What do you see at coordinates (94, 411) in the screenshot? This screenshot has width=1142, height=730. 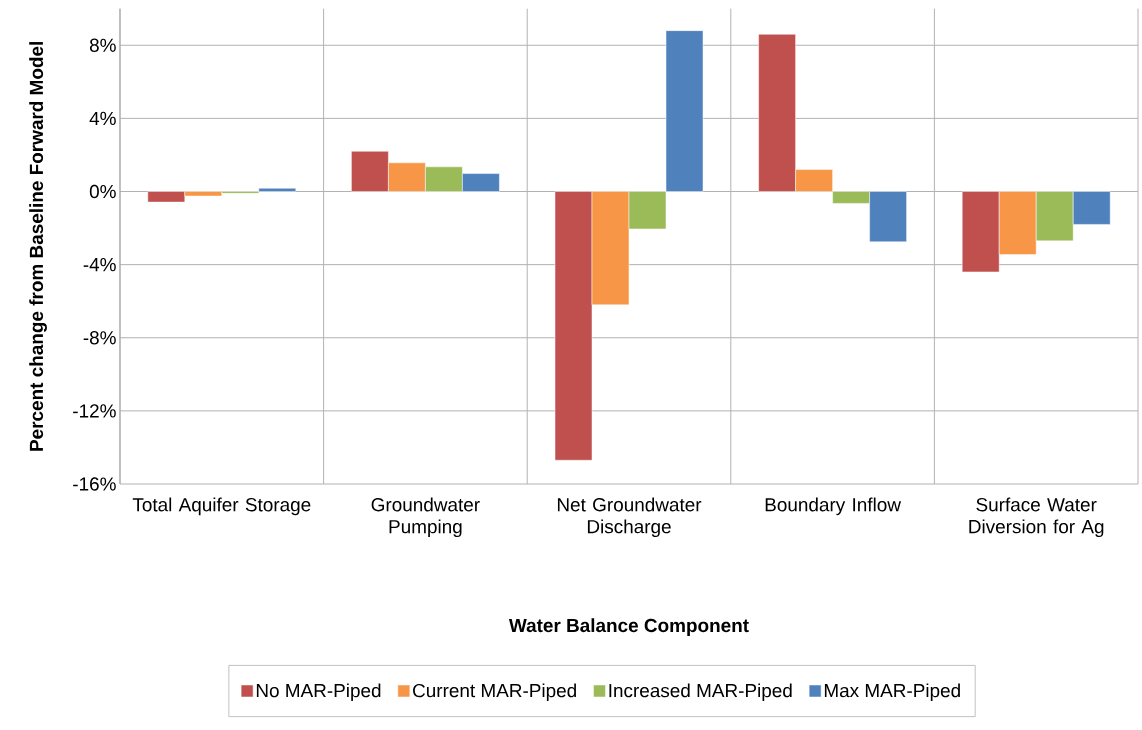 I see `y-tick-label: -12%` at bounding box center [94, 411].